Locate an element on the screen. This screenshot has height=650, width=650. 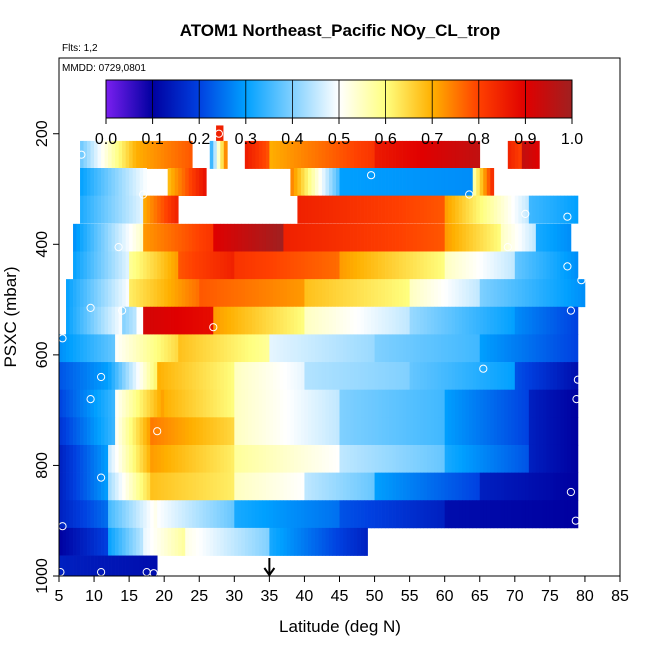
date-annotation: MMDD: 0729,0801 is located at coordinates (104, 68).